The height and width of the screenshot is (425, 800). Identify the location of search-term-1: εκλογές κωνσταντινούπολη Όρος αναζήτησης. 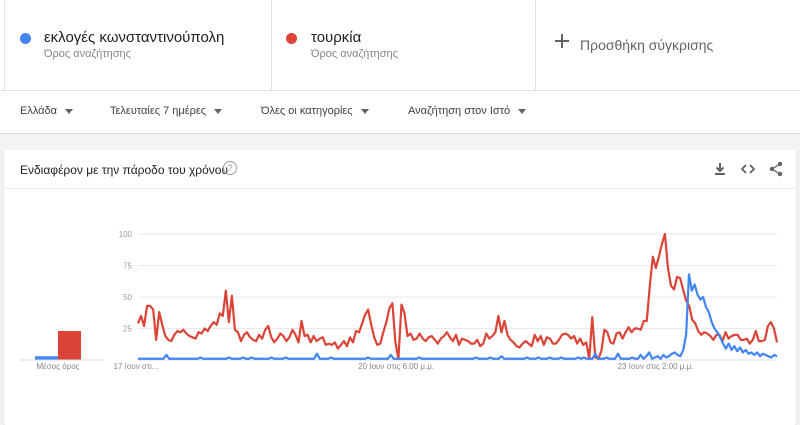
(138, 45).